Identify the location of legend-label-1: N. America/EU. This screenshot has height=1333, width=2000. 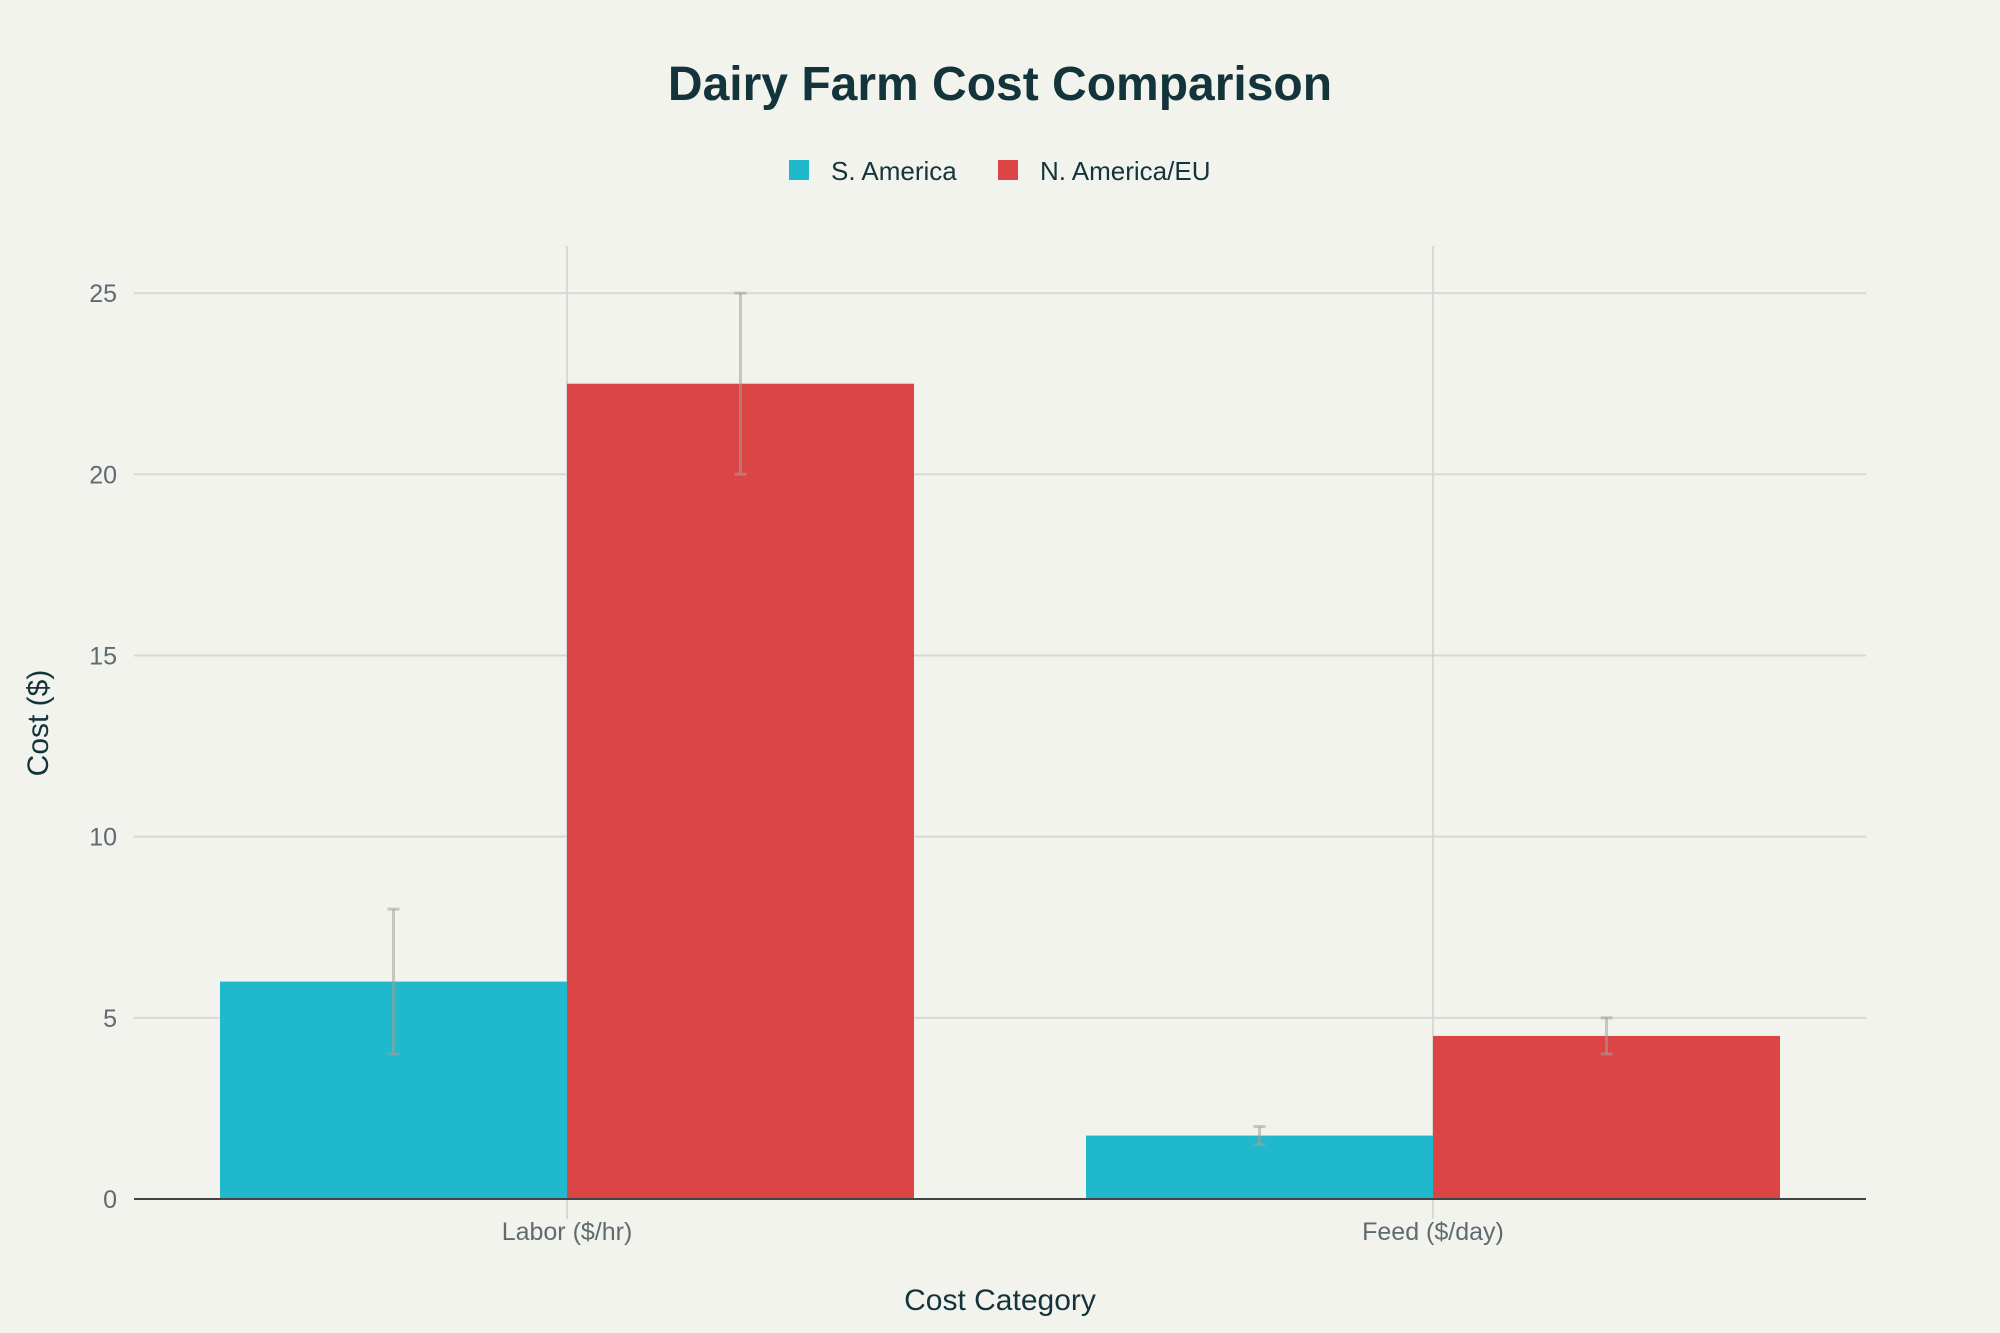
(1125, 171).